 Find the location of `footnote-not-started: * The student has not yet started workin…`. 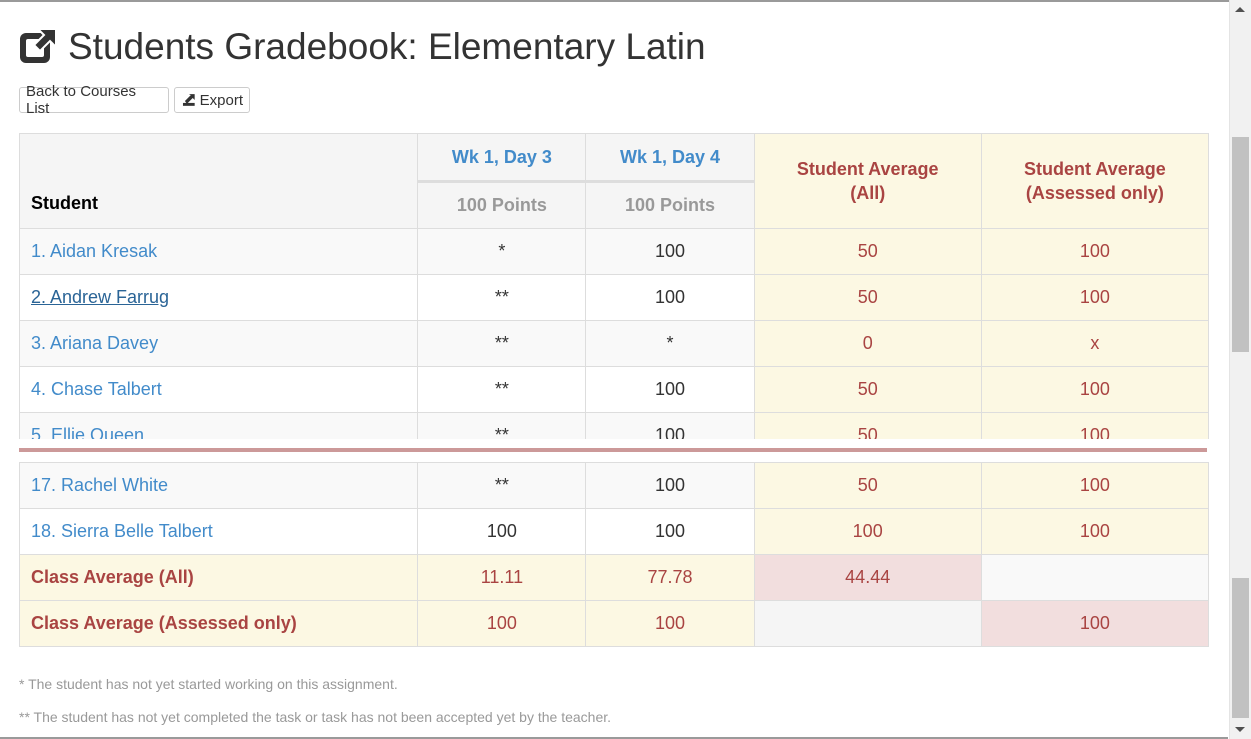

footnote-not-started: * The student has not yet started workin… is located at coordinates (208, 684).